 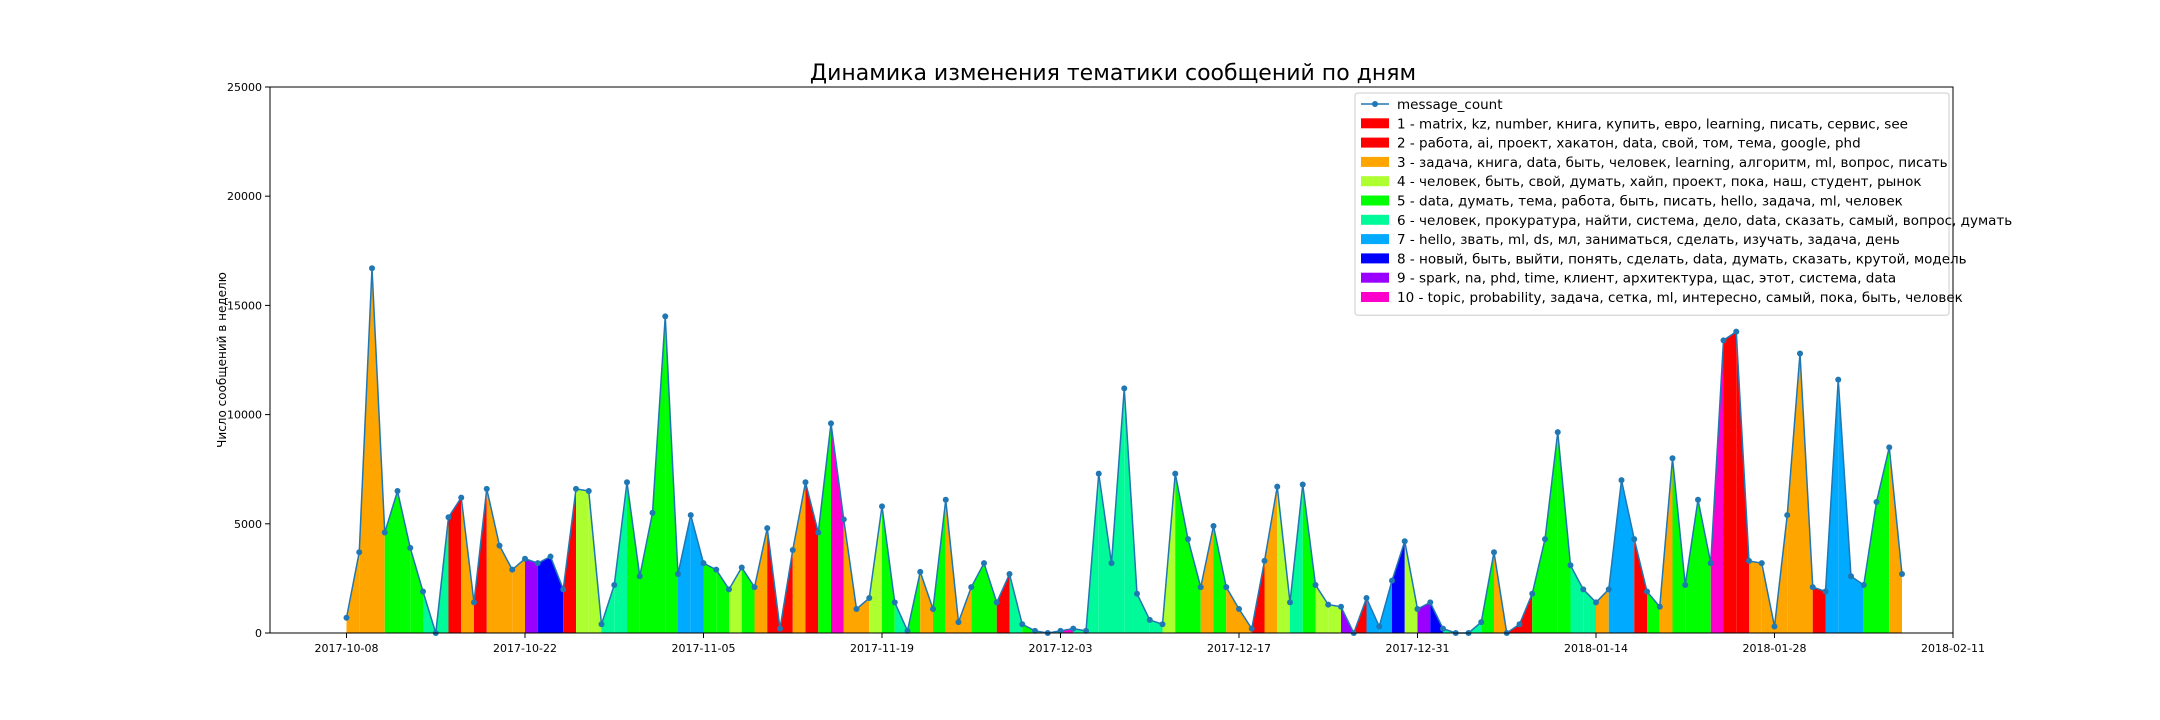 What do you see at coordinates (1239, 648) in the screenshot?
I see `x-tick-label: 2017-12-17` at bounding box center [1239, 648].